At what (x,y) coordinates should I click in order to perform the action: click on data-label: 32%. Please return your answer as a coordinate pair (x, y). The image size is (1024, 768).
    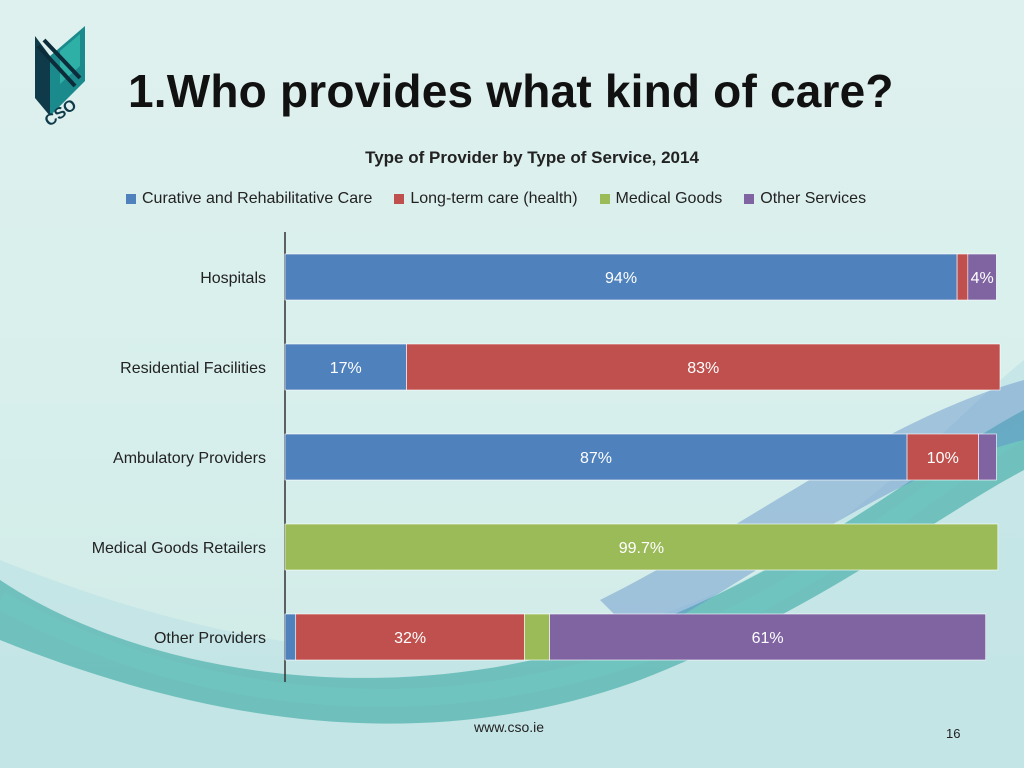
    Looking at the image, I should click on (410, 638).